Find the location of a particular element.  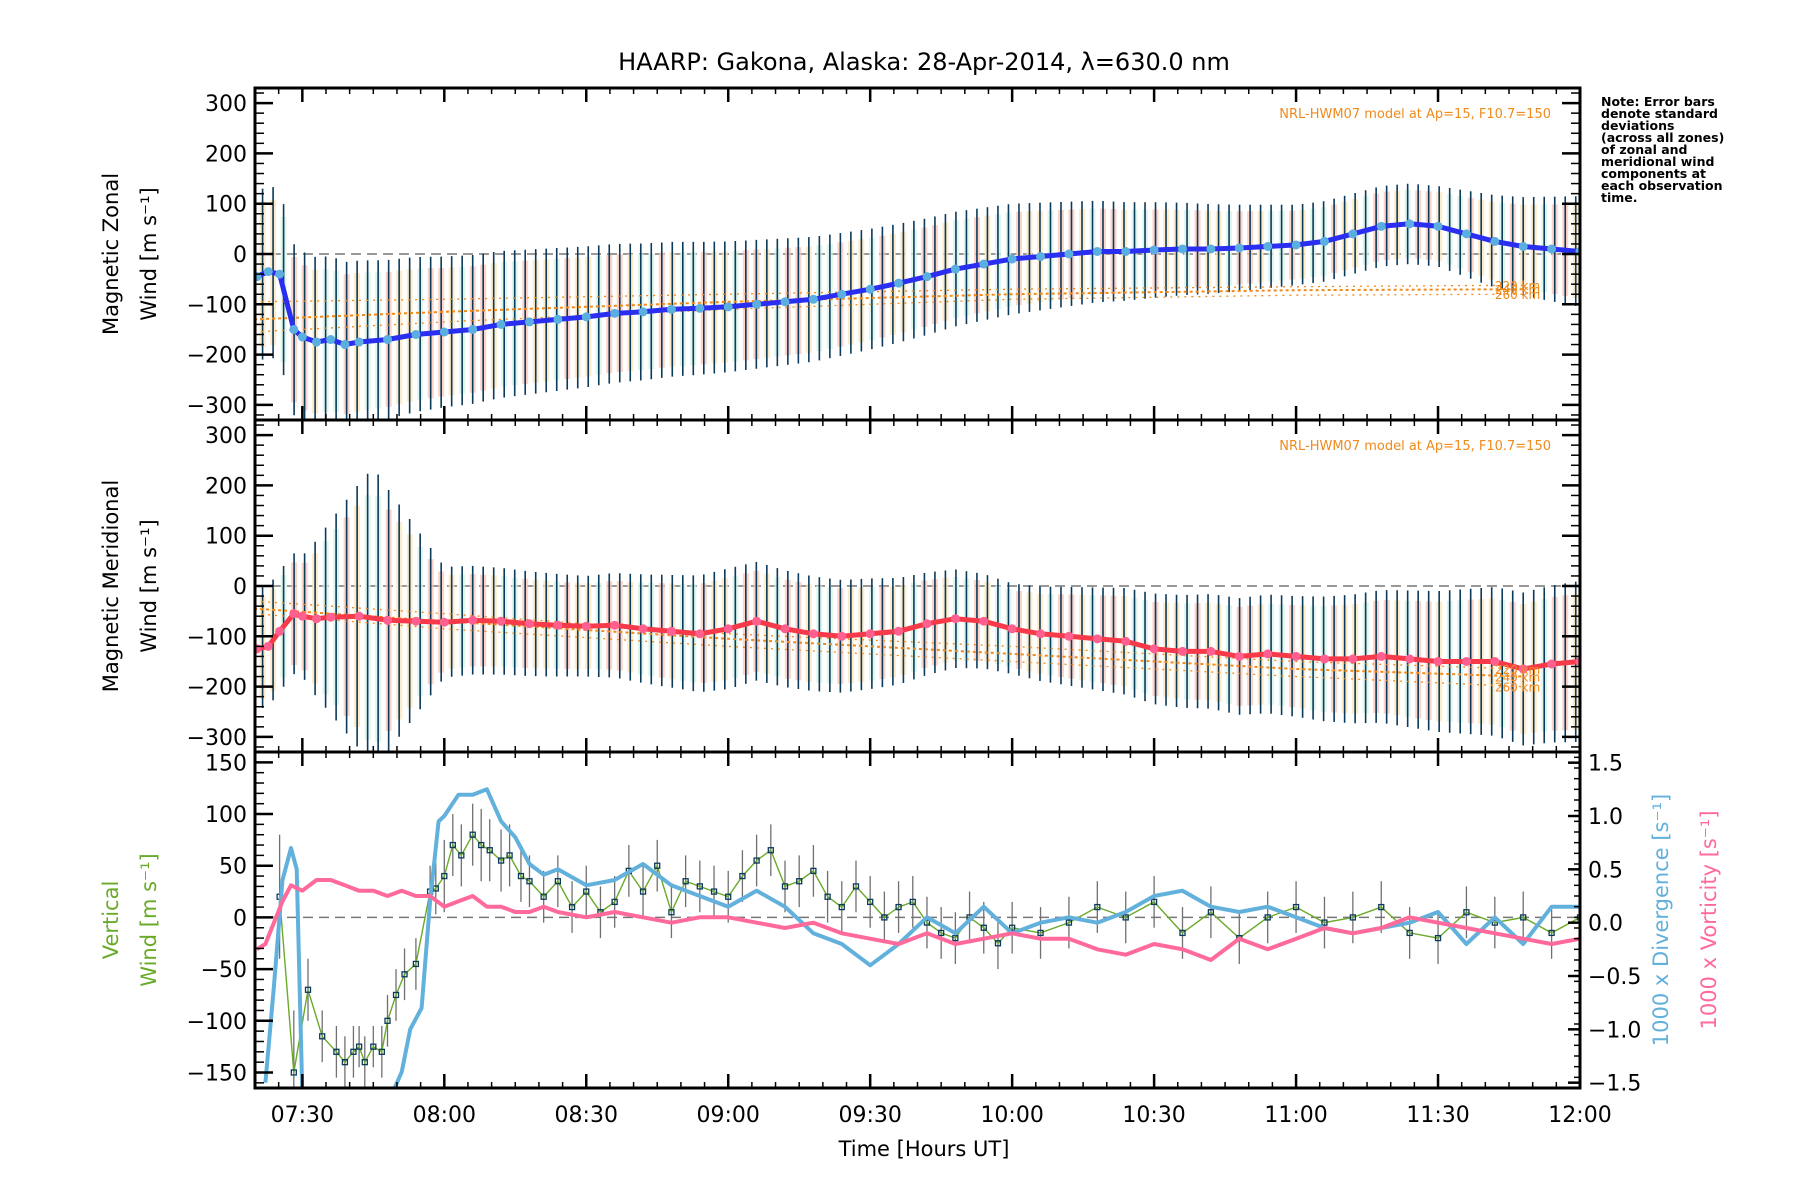

model-height-label: 260 km is located at coordinates (1517, 295).